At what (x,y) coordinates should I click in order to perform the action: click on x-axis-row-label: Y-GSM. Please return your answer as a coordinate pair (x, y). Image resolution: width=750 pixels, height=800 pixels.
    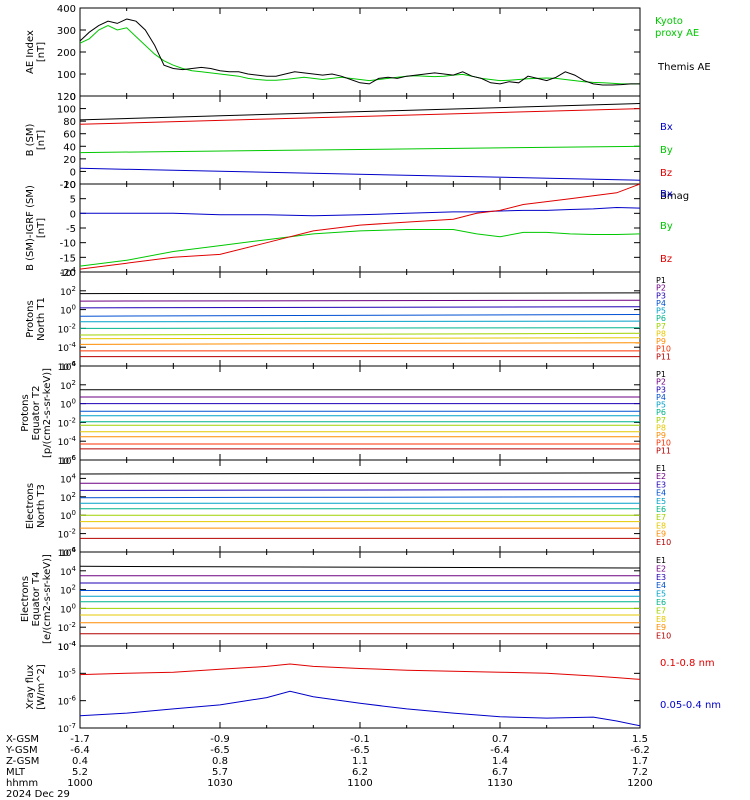
    Looking at the image, I should click on (21, 750).